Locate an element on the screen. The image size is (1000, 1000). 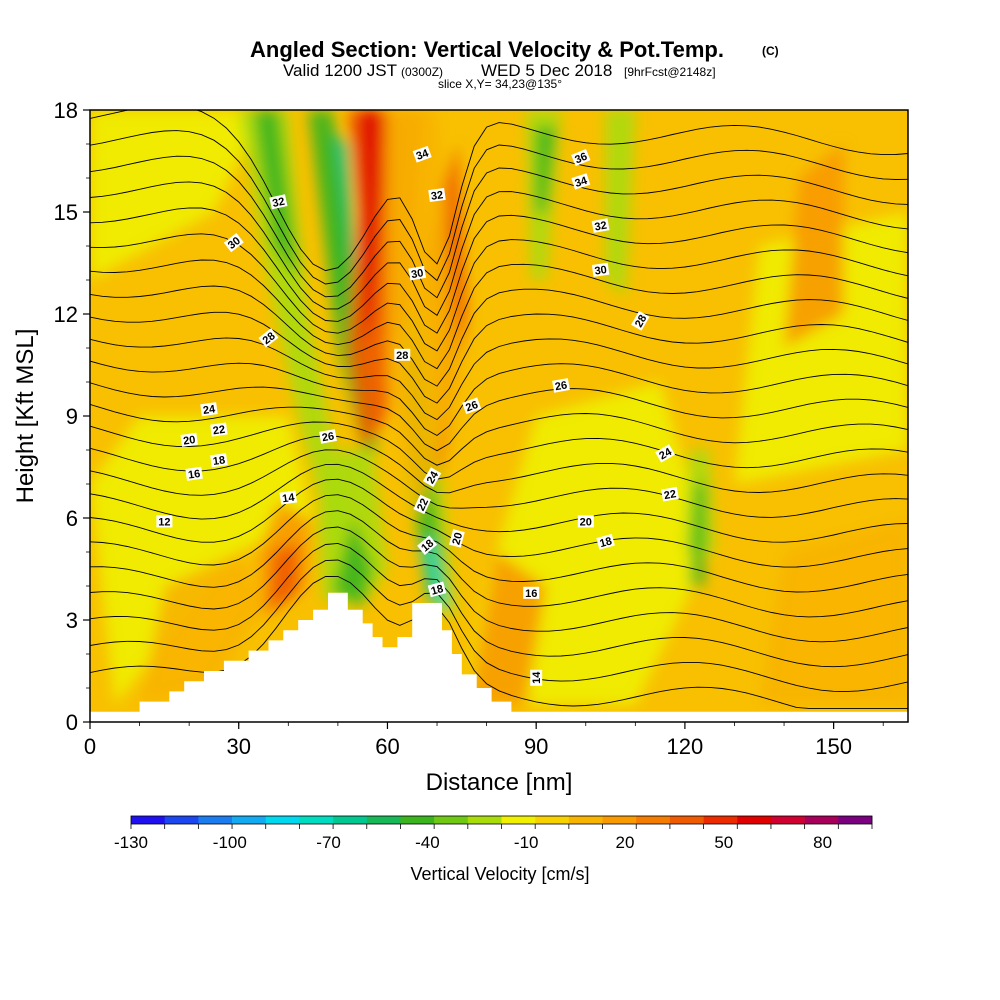
colorbar-label: Vertical Velocity [cm/s] is located at coordinates (499, 874).